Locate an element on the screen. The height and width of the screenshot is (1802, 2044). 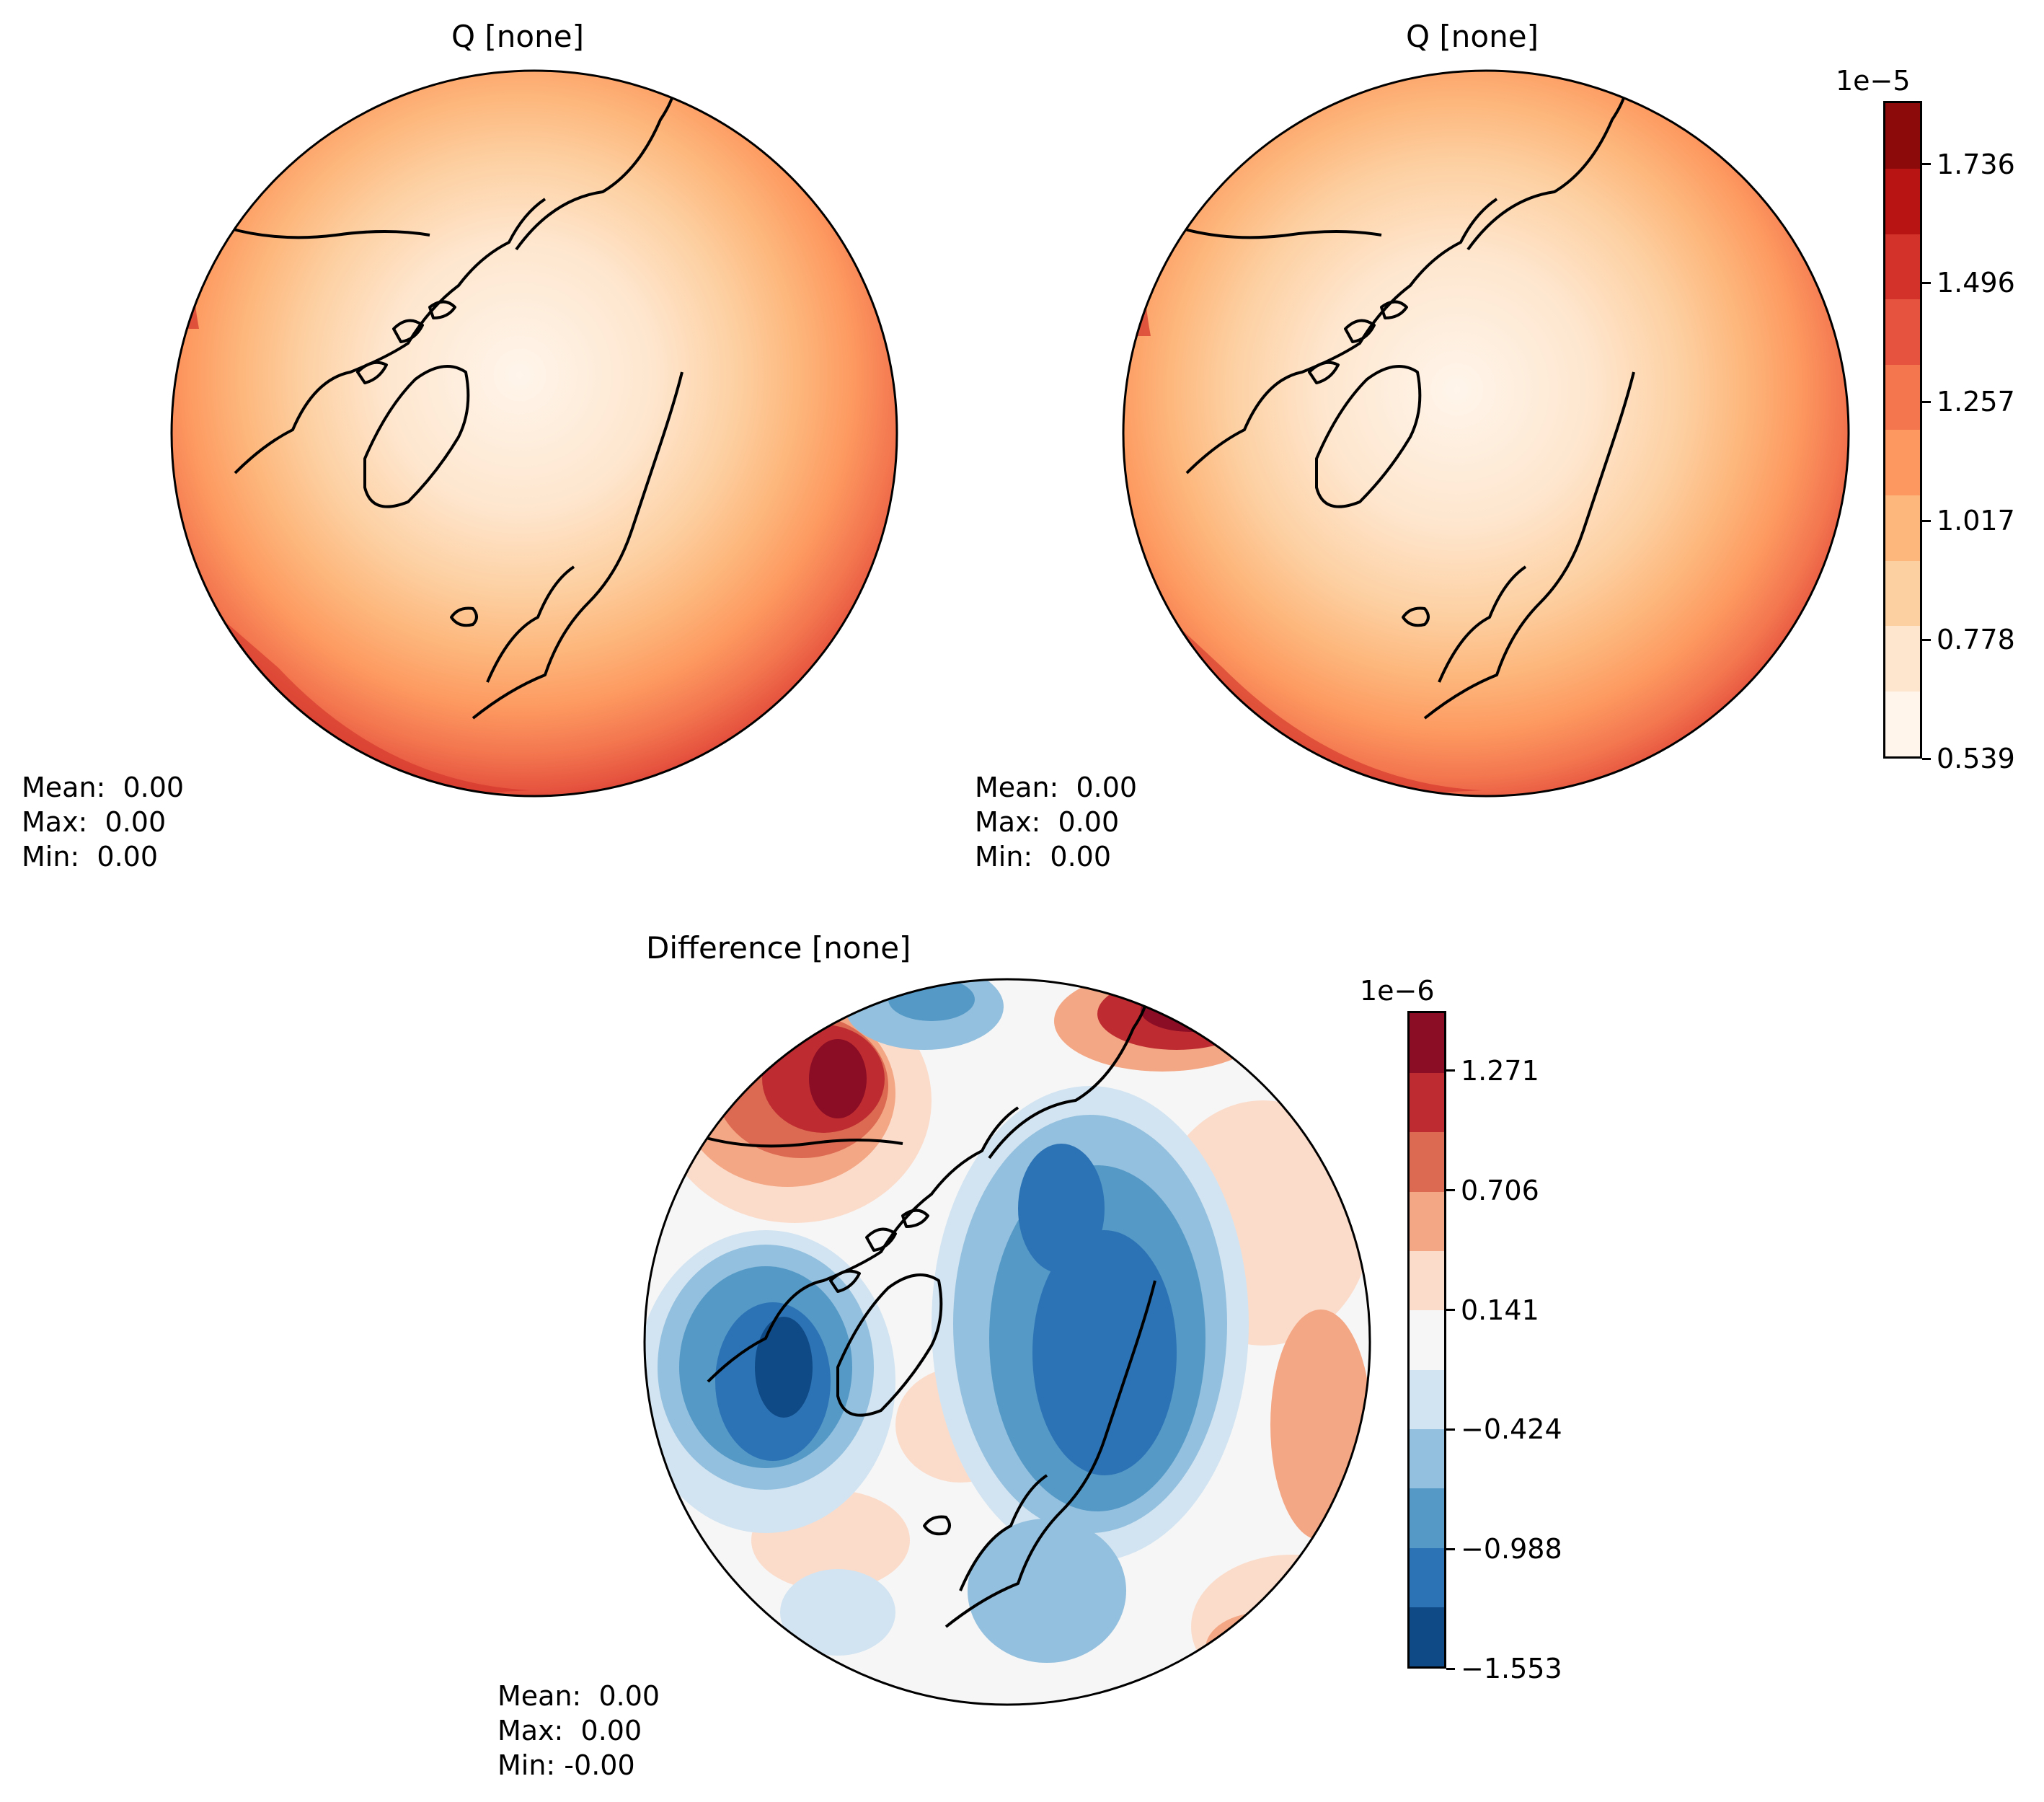
colorbar-tick-label: −0.988 is located at coordinates (1511, 1549).